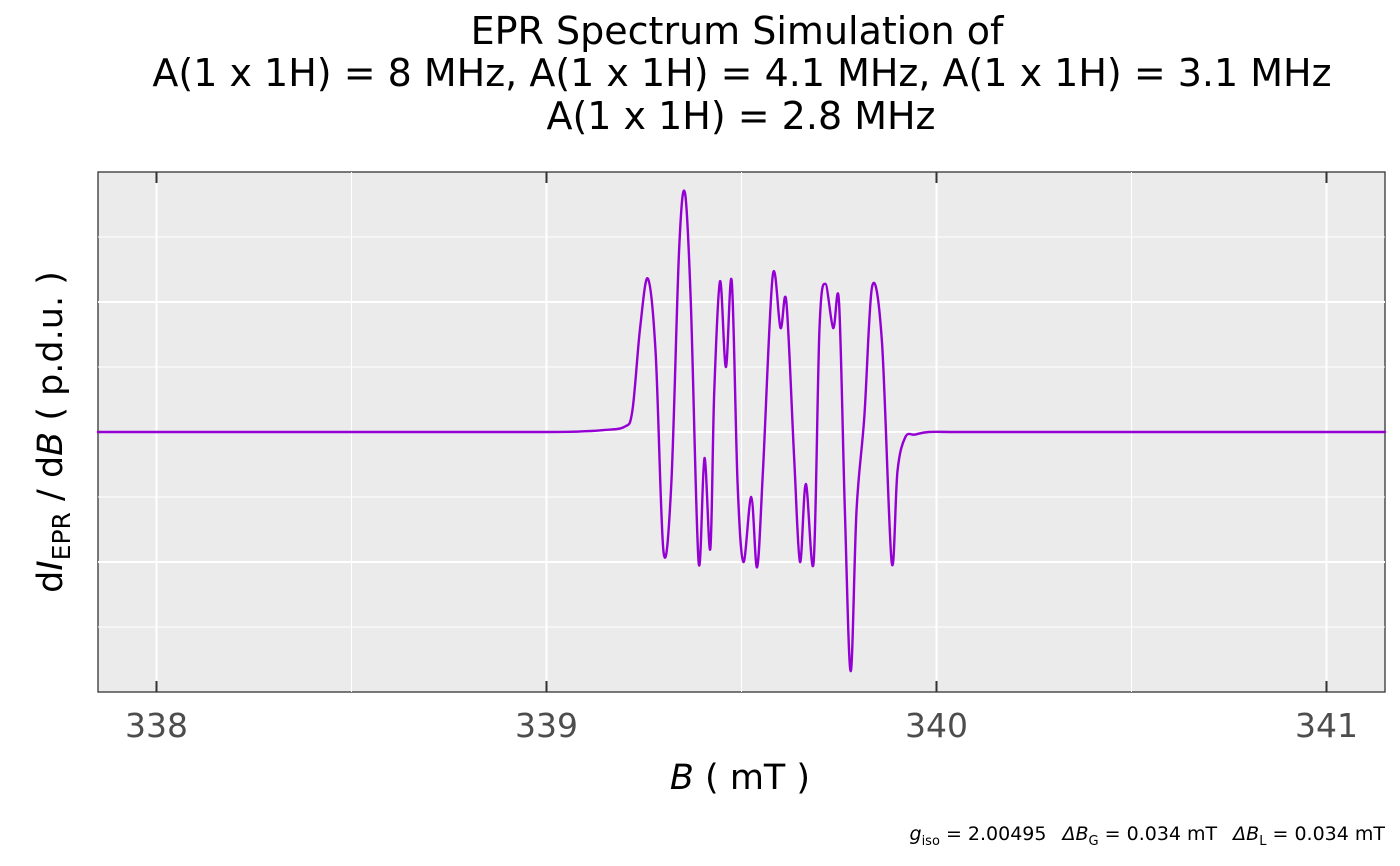  I want to click on g-iso-subscript: iso, so click(931, 841).